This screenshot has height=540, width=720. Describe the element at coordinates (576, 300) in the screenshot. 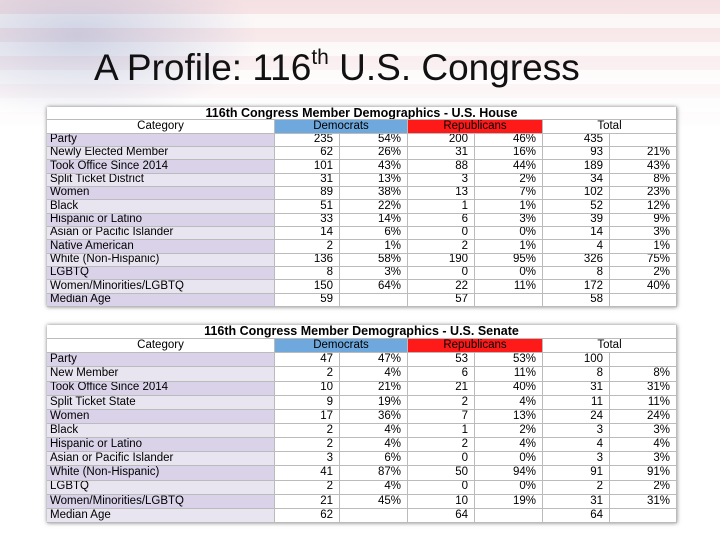

I see `table-cell: 58` at that location.